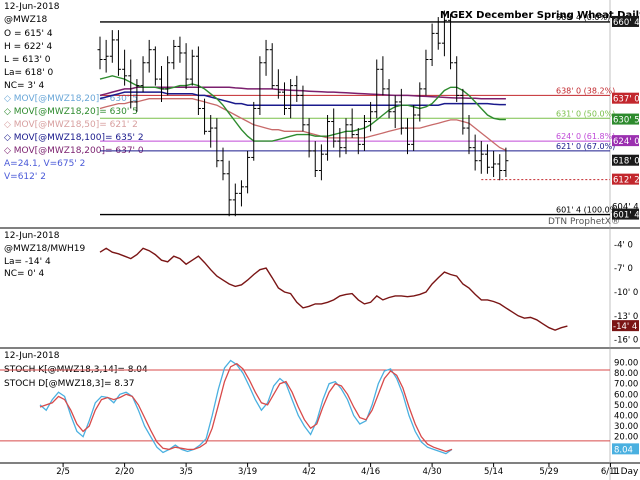 The image size is (640, 480). I want to click on fib-level-label: 638' 0 (38.2%), so click(585, 90).